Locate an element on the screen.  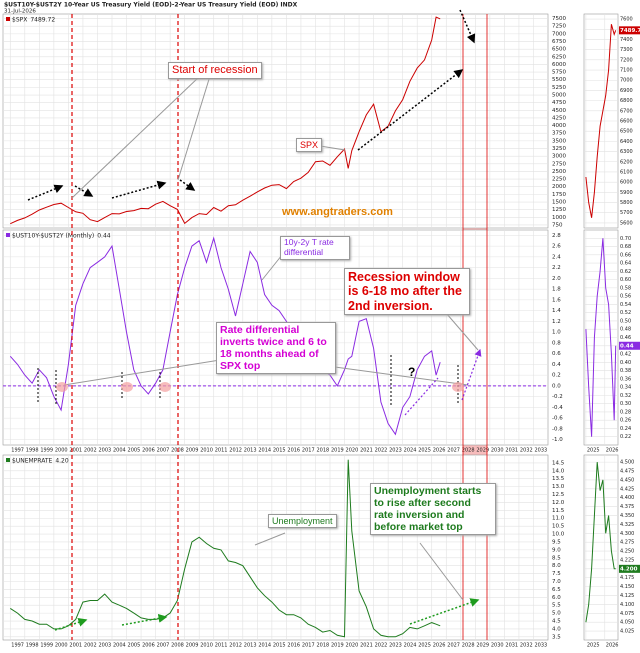
y-tick-label: -0.4 is located at coordinates (557, 408).